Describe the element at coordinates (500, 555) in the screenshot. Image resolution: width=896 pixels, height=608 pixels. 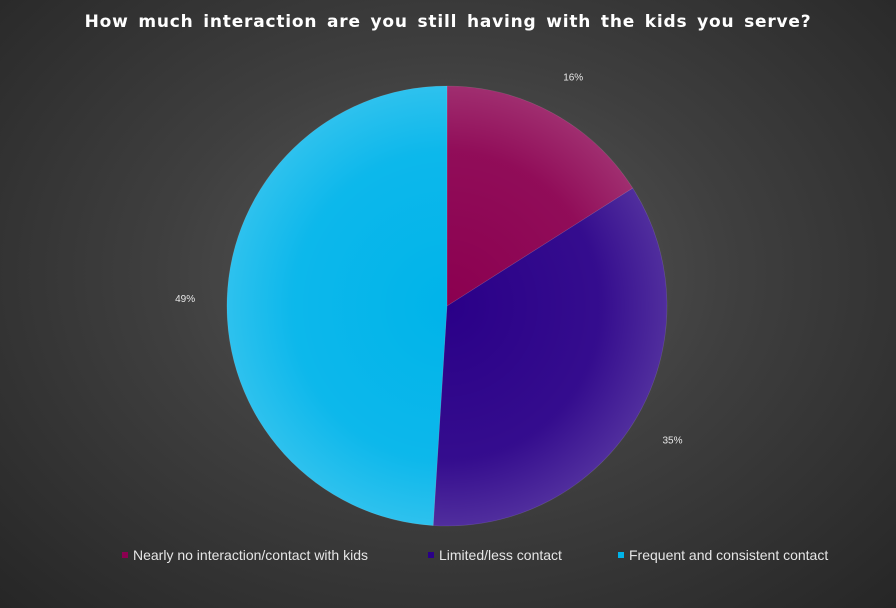
I see `legend-label-limited-contact: Limited/less contact` at that location.